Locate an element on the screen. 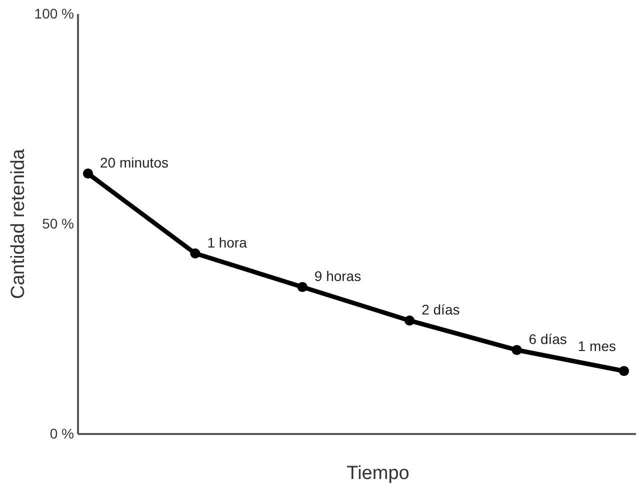 The image size is (639, 489). y-tick-label: 50 % is located at coordinates (58, 223).